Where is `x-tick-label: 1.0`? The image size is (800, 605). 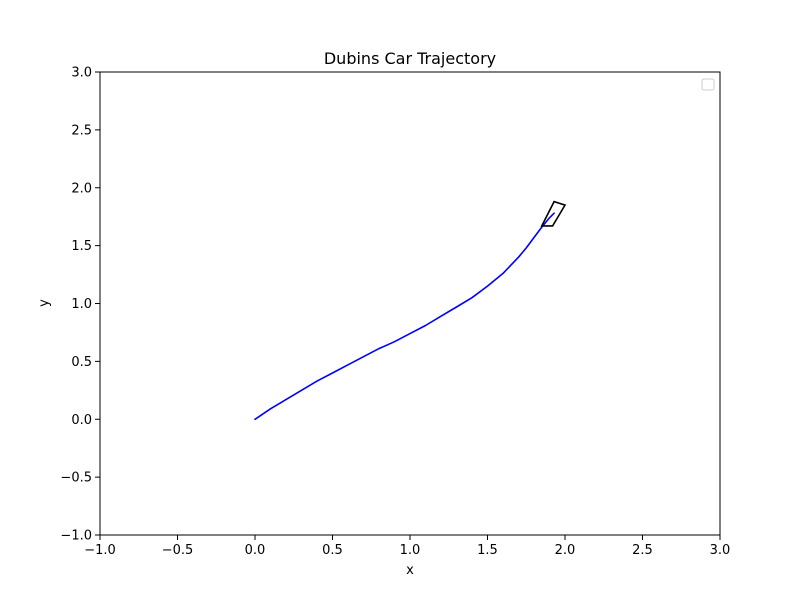 x-tick-label: 1.0 is located at coordinates (410, 550).